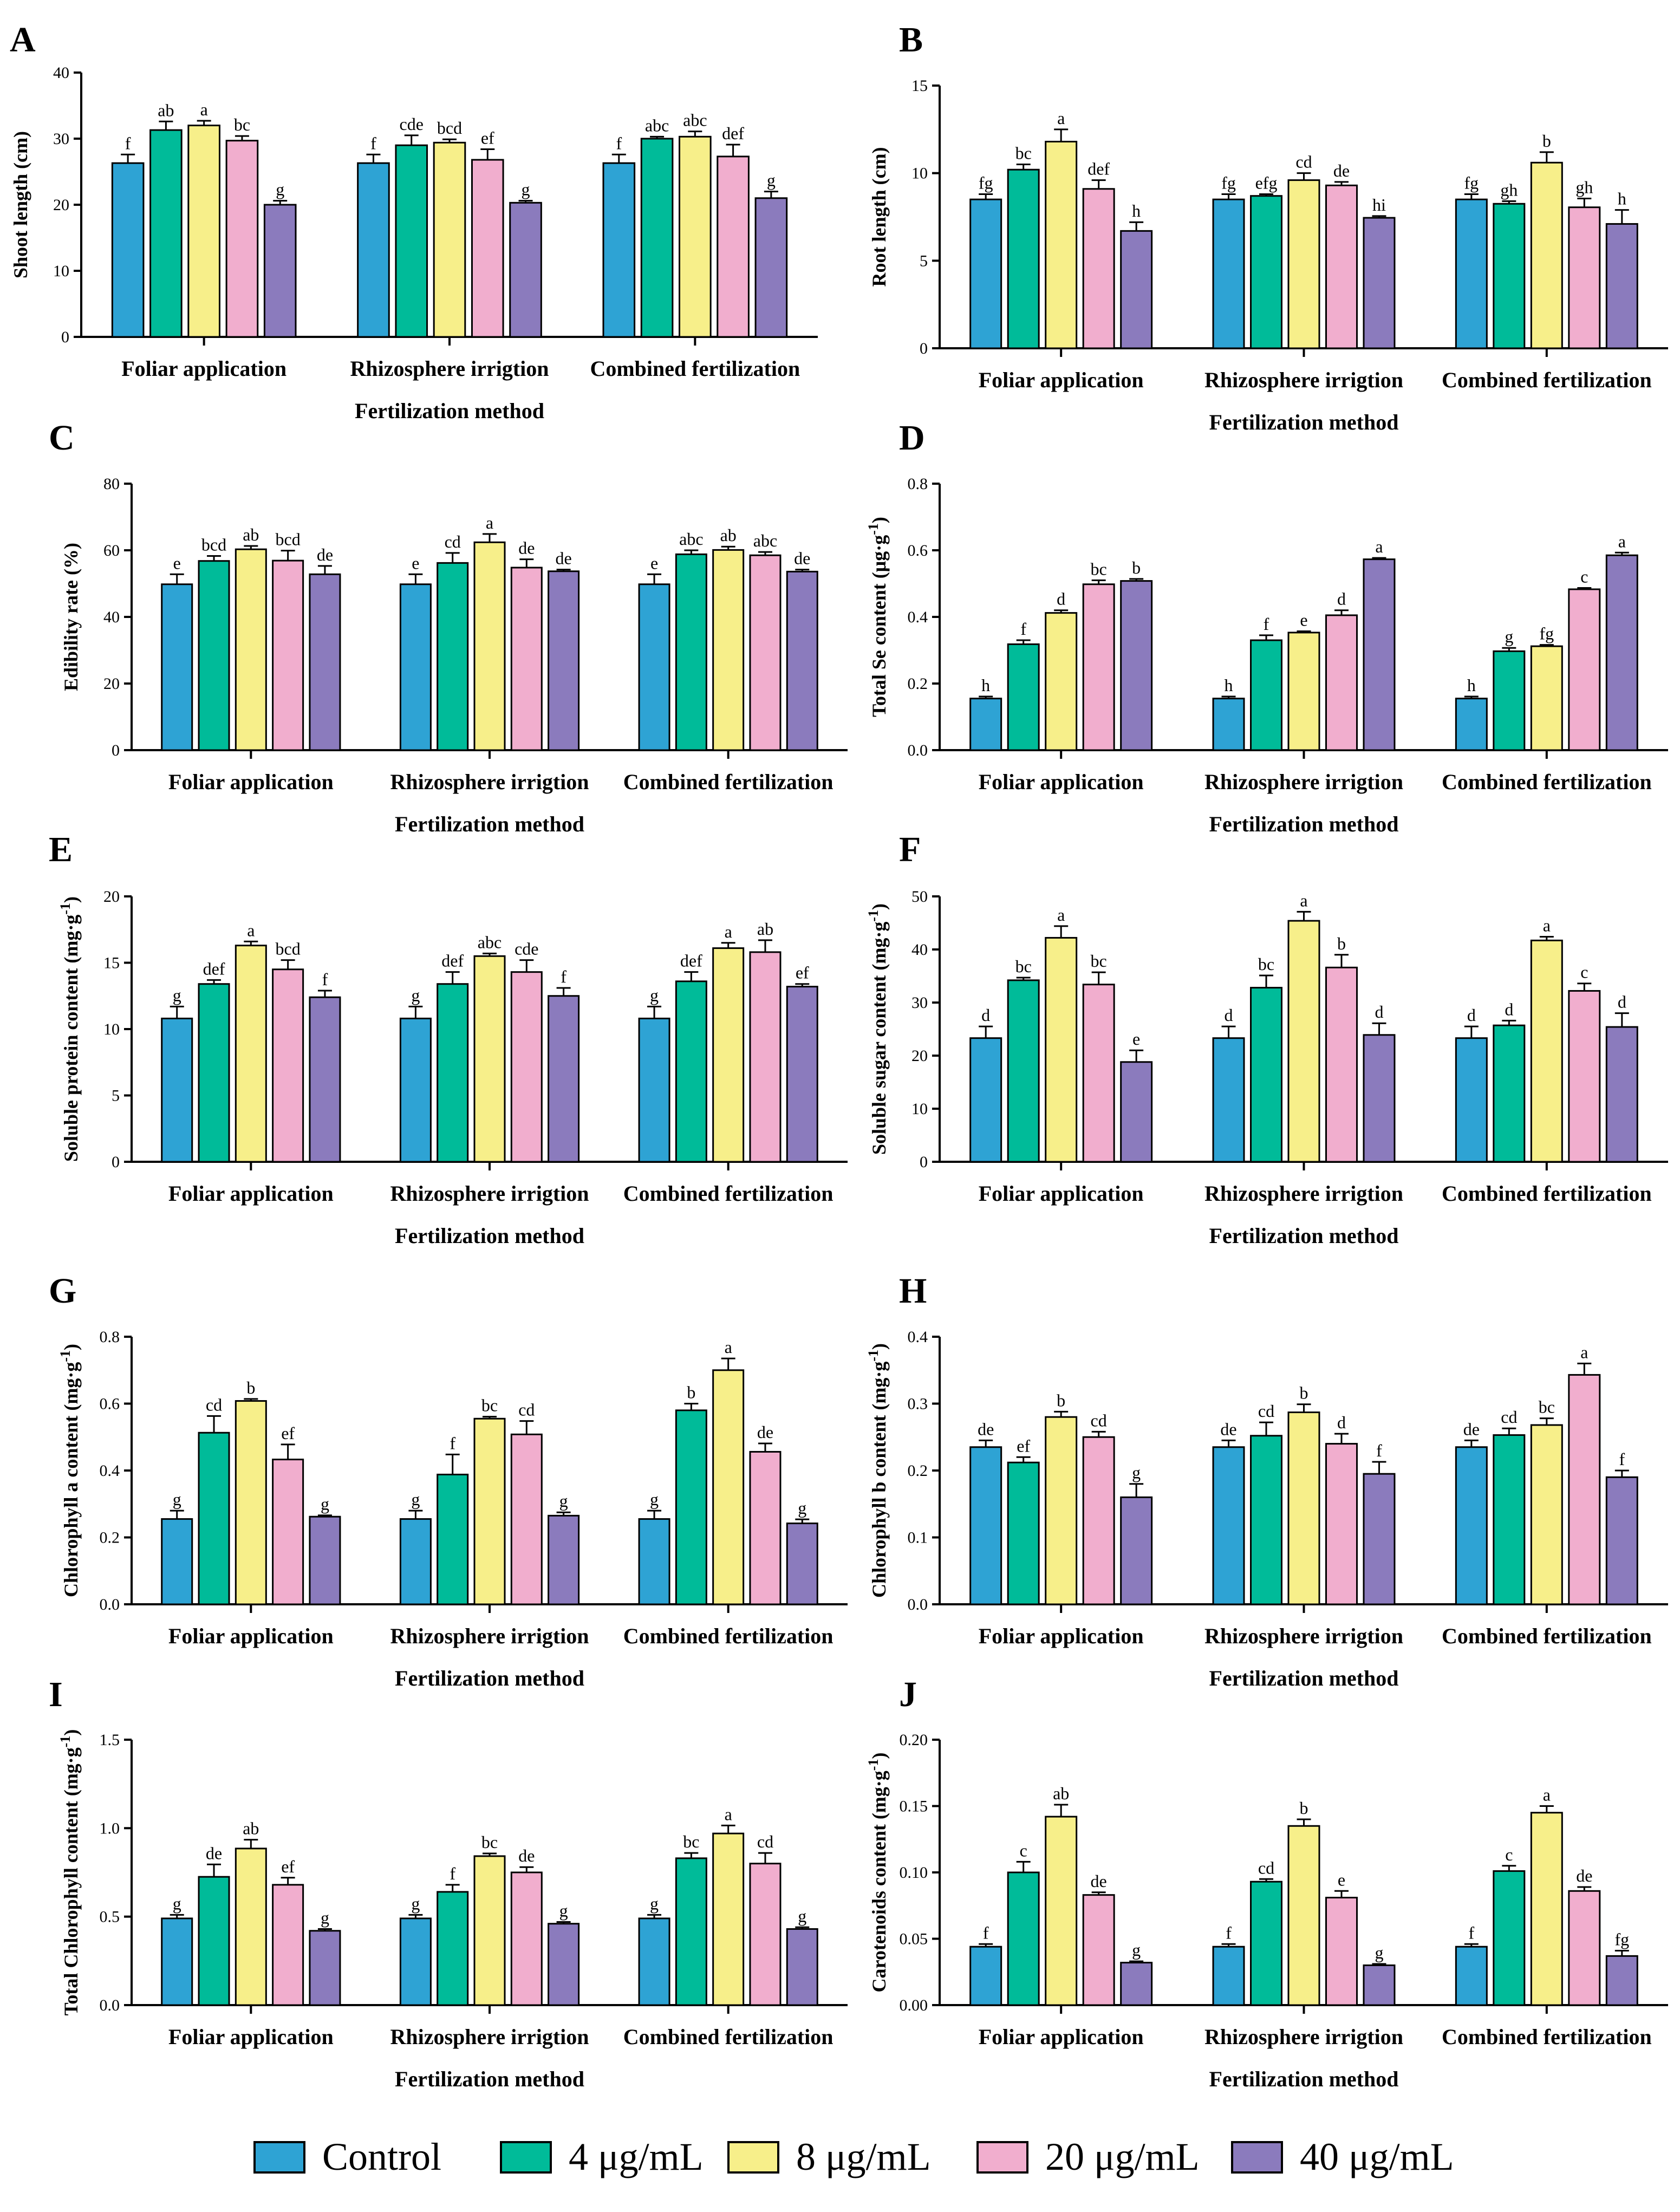 The image size is (1680, 2212). I want to click on category-label: Combined fertilization, so click(1547, 1193).